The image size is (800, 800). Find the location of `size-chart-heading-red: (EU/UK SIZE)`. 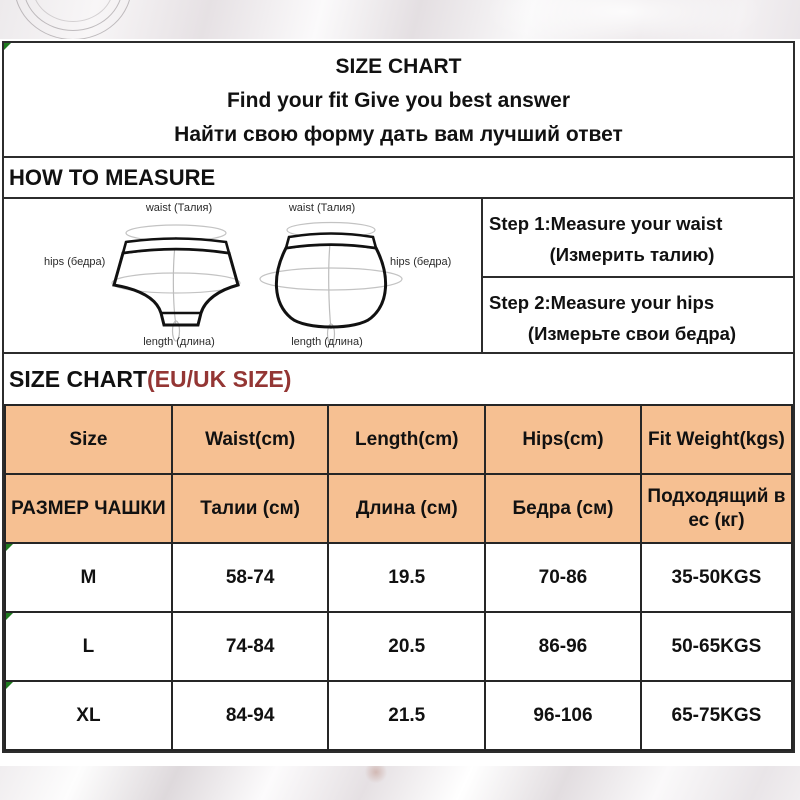

size-chart-heading-red: (EU/UK SIZE) is located at coordinates (219, 379).